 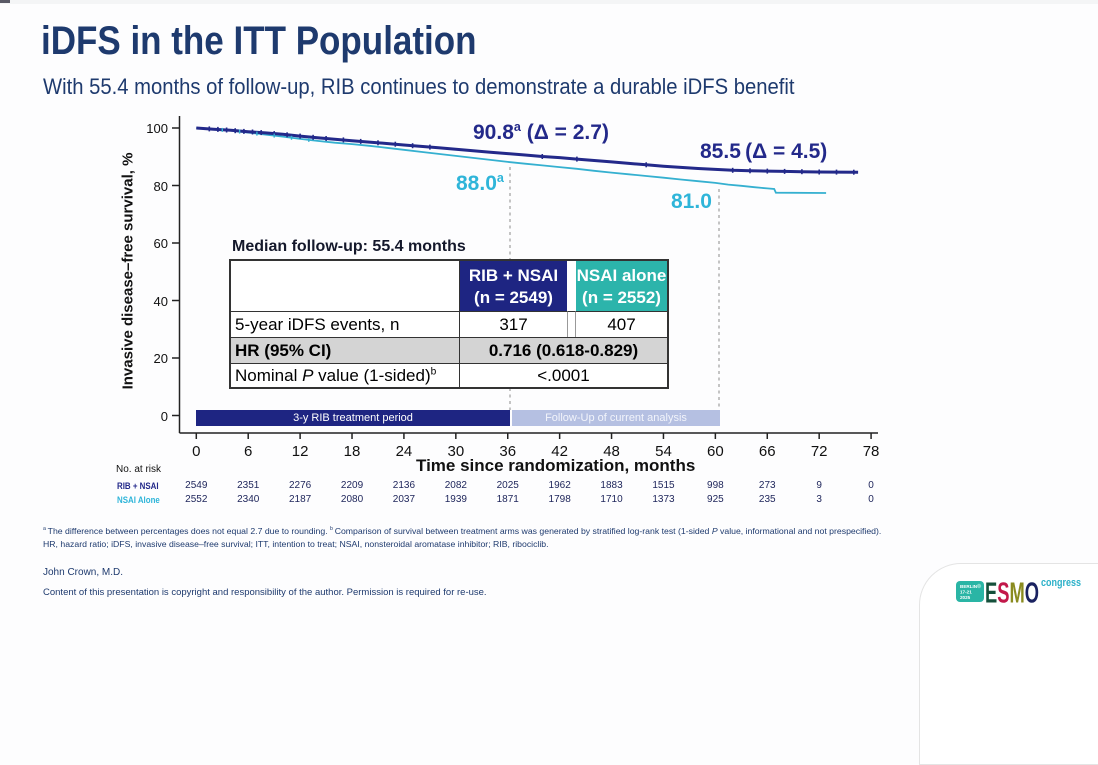 What do you see at coordinates (1061, 583) in the screenshot?
I see `svg-text: congress` at bounding box center [1061, 583].